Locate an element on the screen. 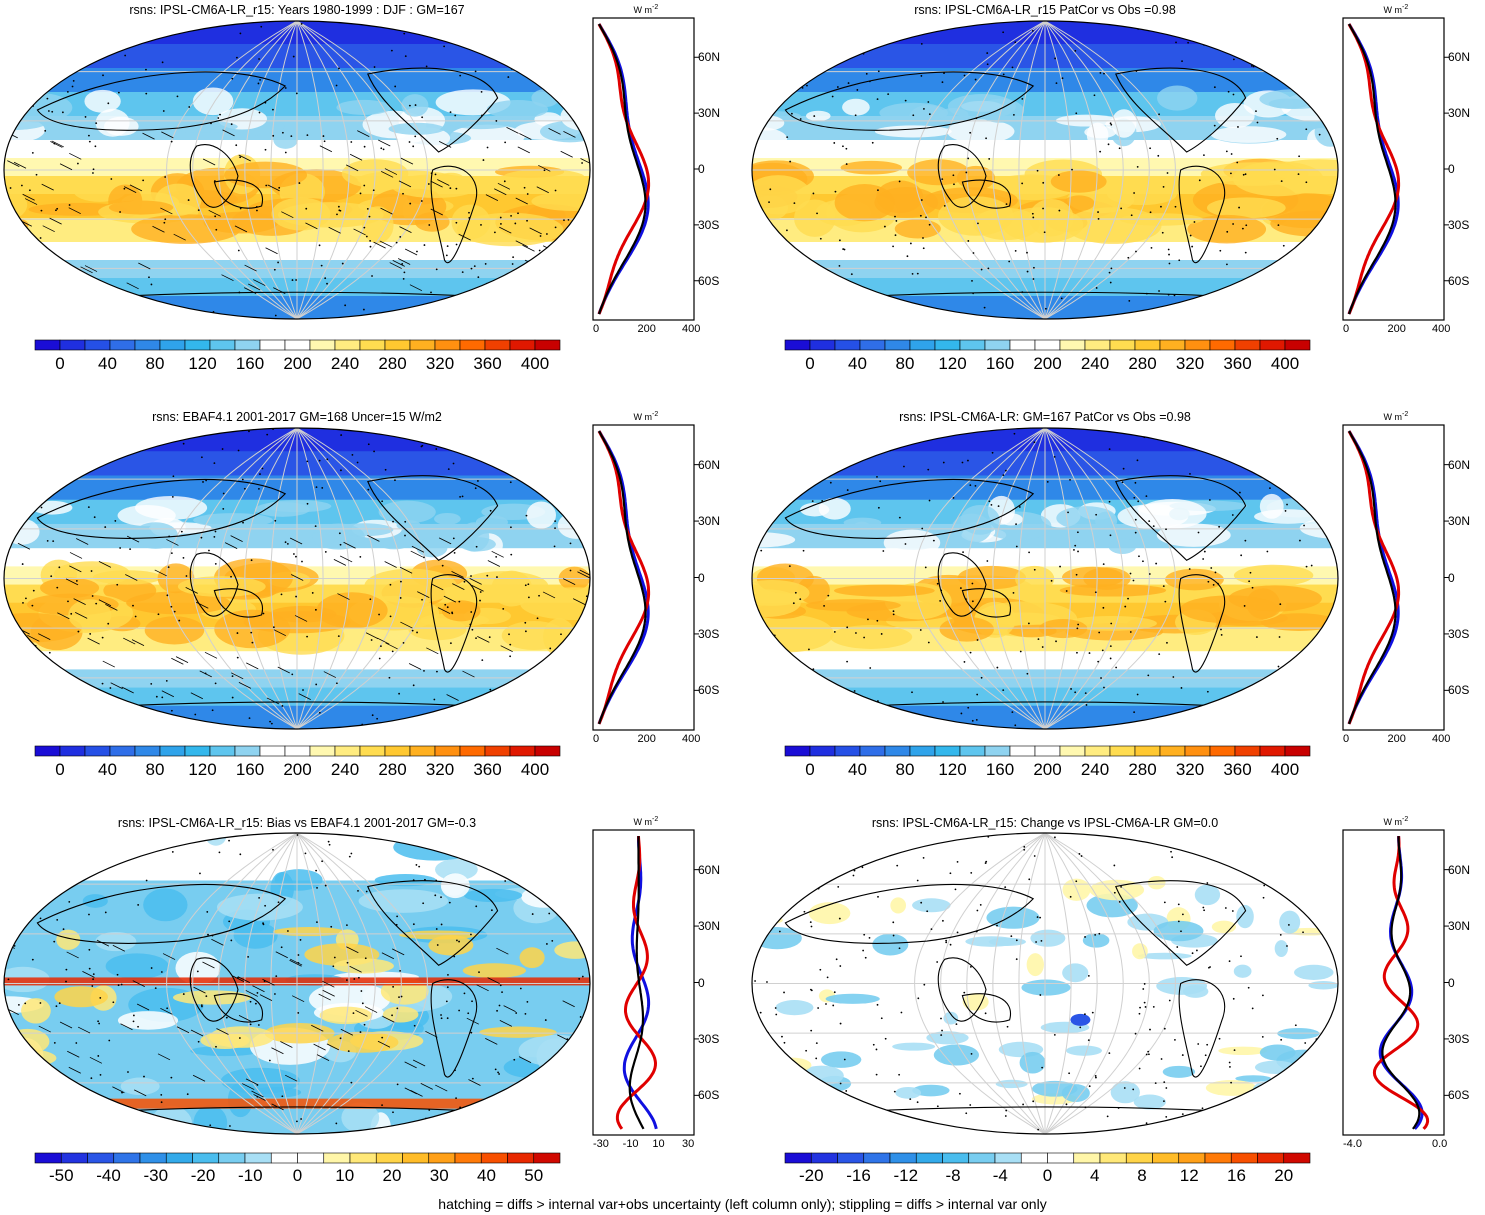 The width and height of the screenshot is (1485, 1215). global-map is located at coordinates (1045, 170).